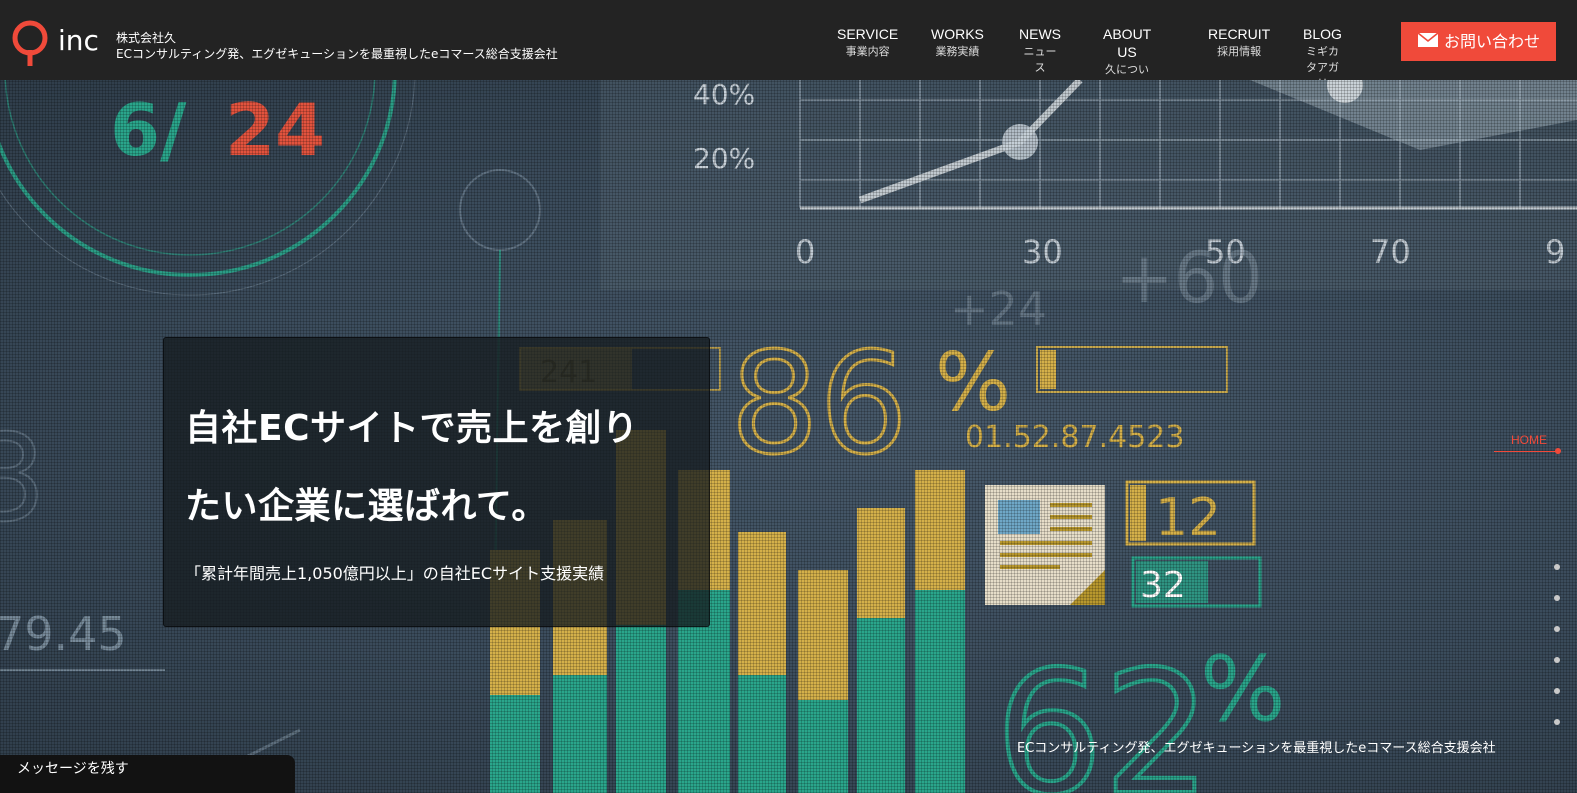 The image size is (1577, 793). What do you see at coordinates (1256, 748) in the screenshot?
I see `hero-caption: ECコンサルティング発、エグゼキューションを最重視したeコマース総合支援会社` at bounding box center [1256, 748].